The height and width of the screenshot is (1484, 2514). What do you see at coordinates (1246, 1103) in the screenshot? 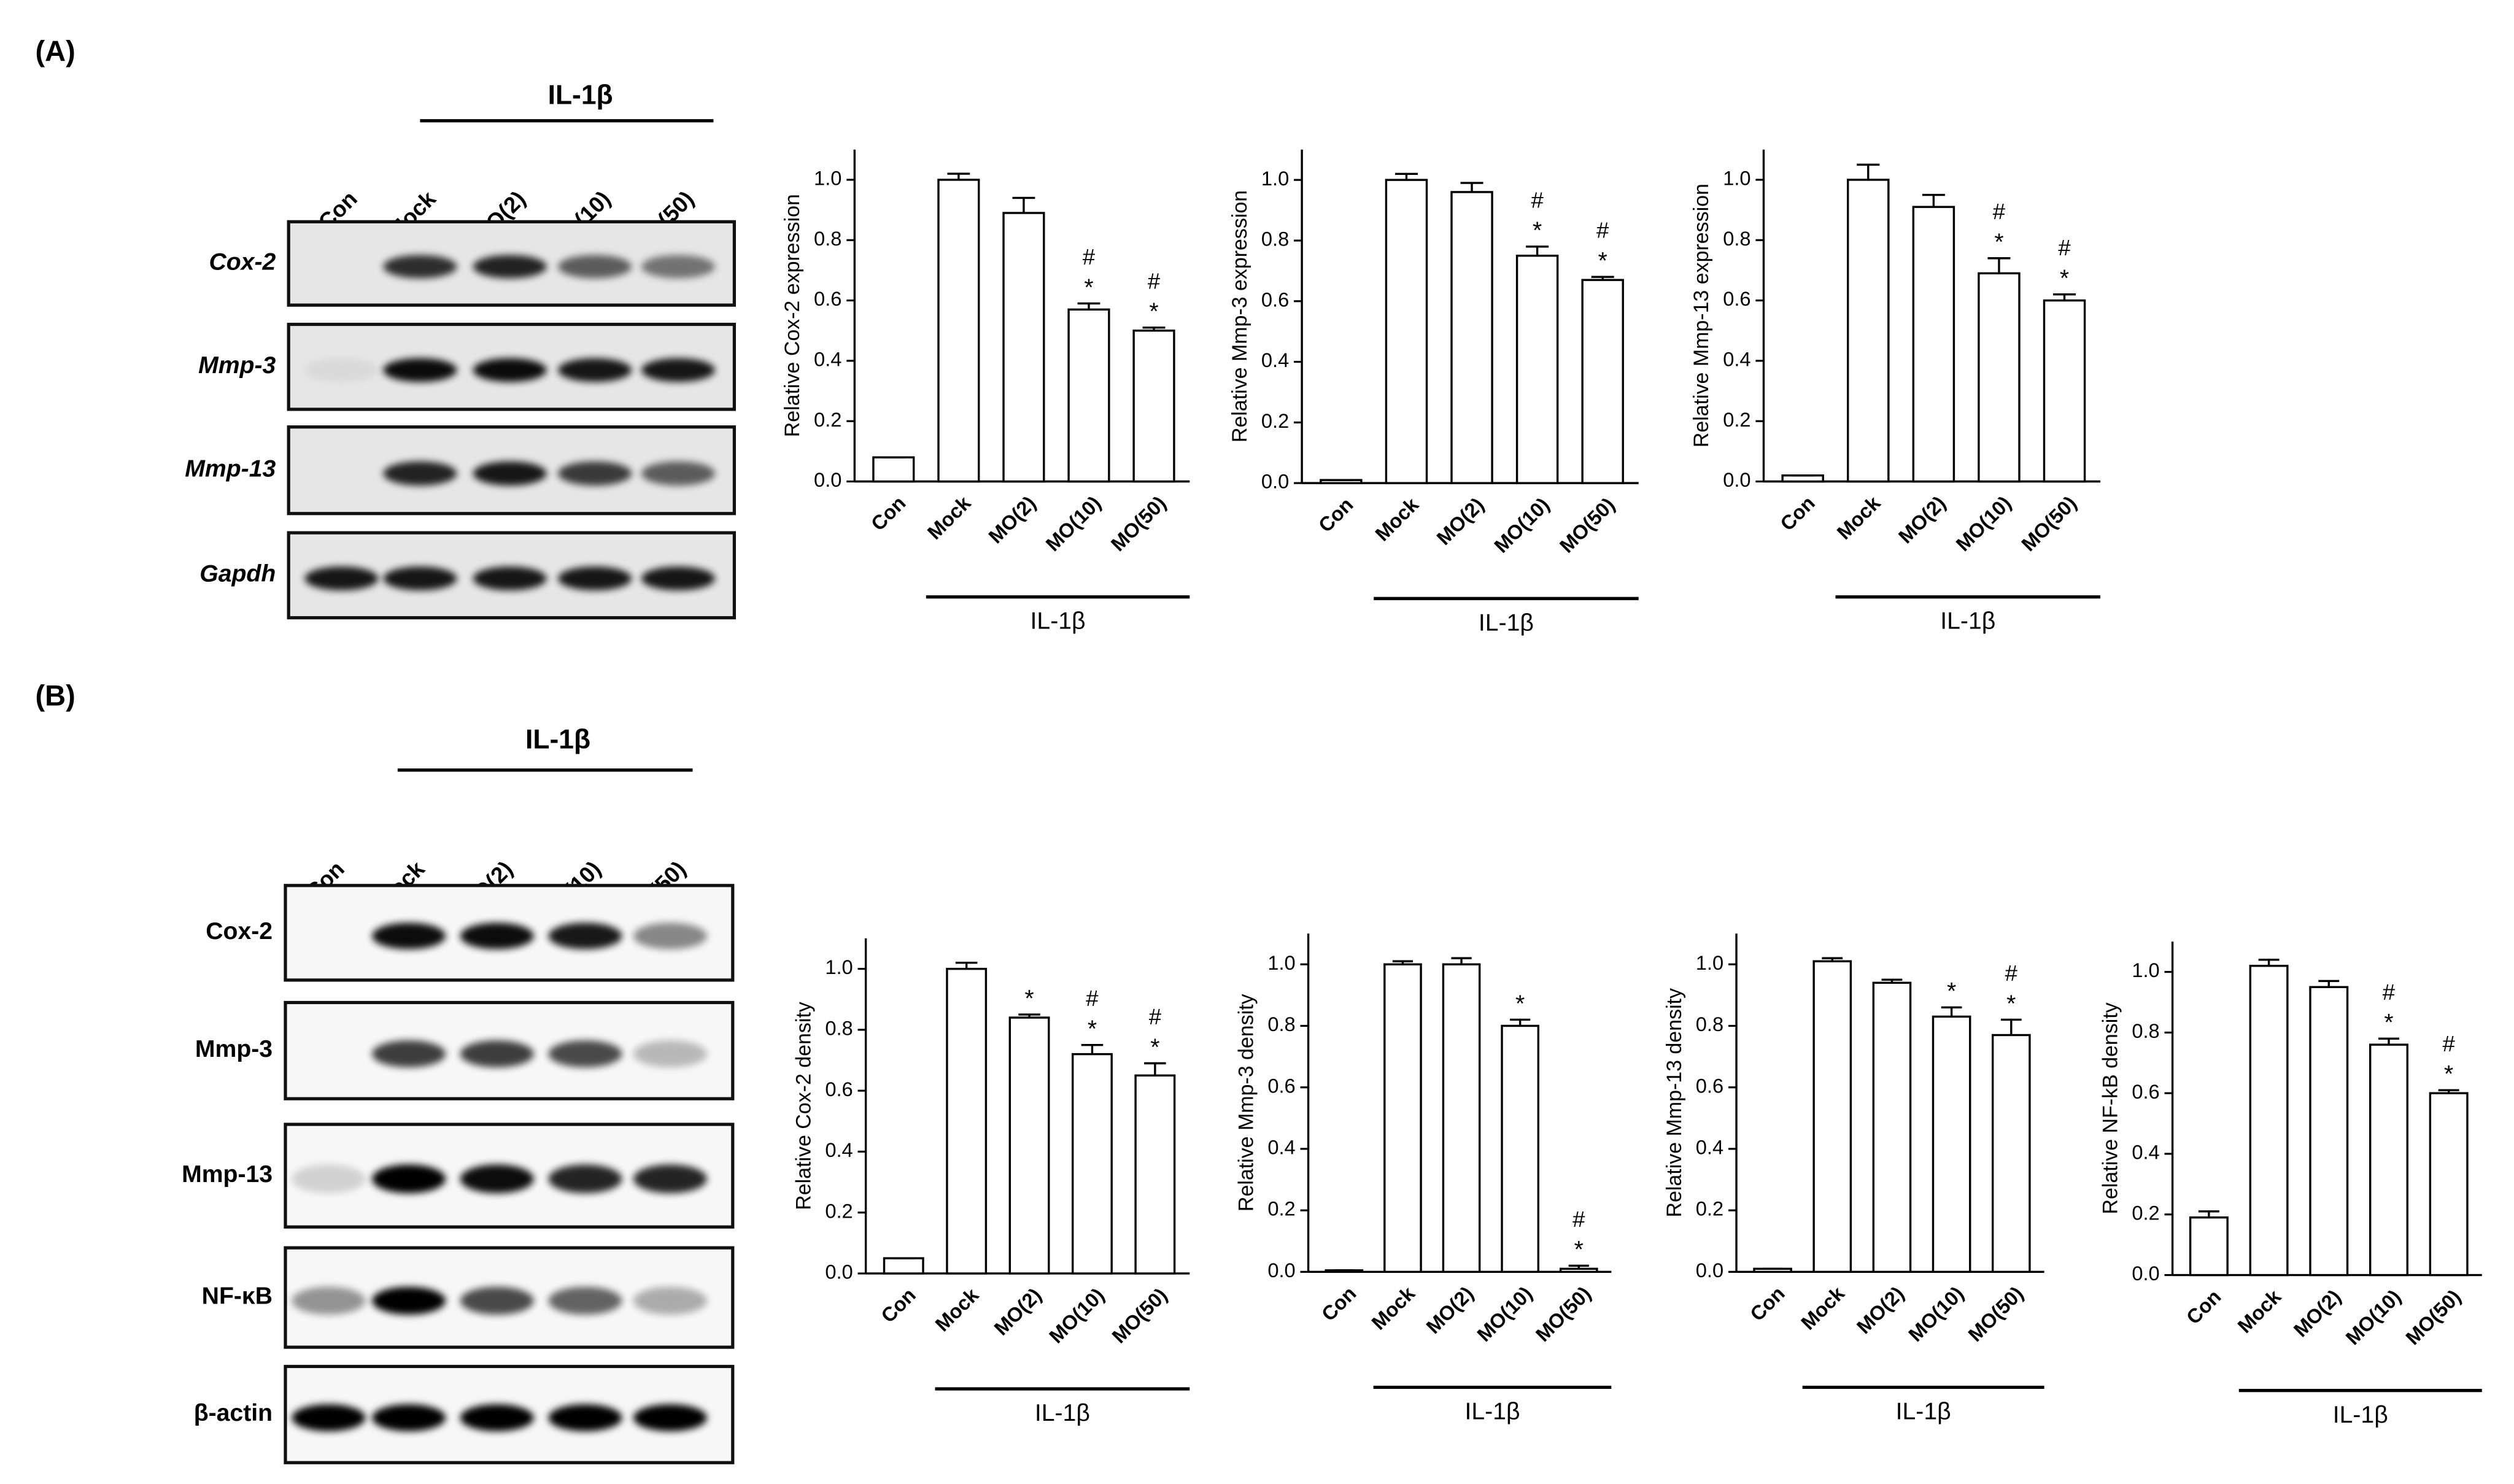
I see `y-axis-label: Relative Mmp-3 density` at bounding box center [1246, 1103].